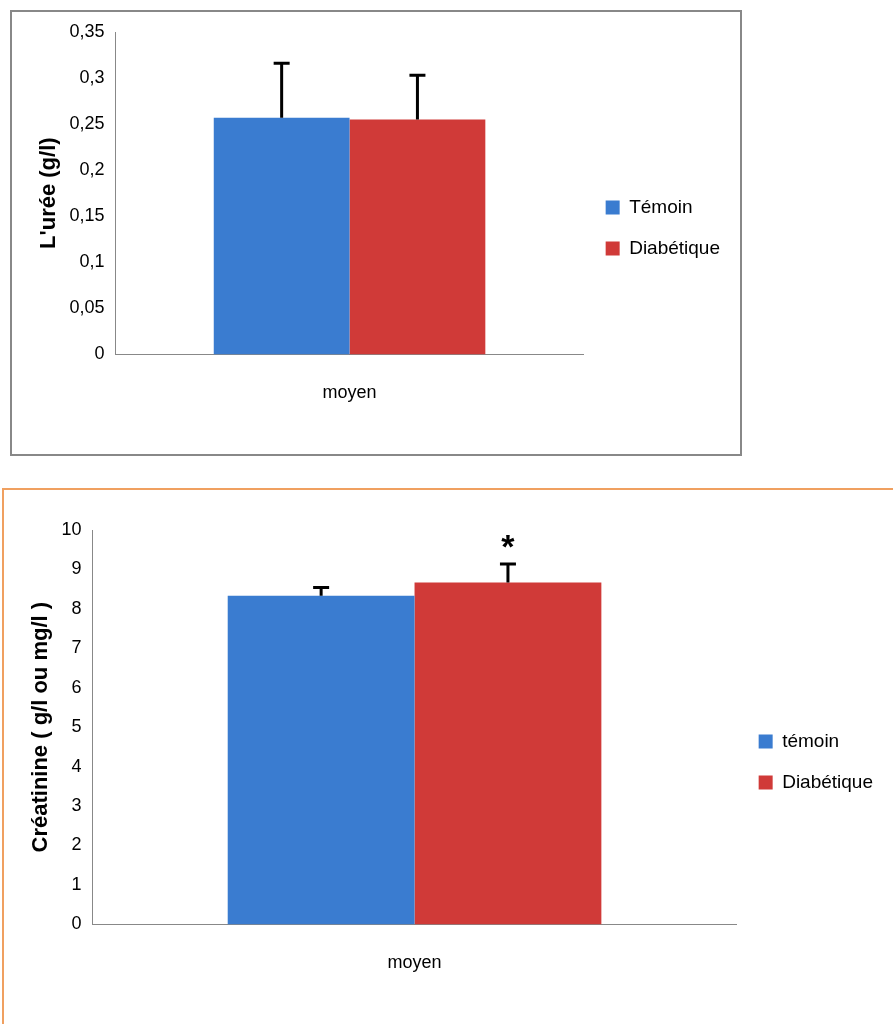 This screenshot has width=893, height=1024. Describe the element at coordinates (87, 30) in the screenshot. I see `y-tick-label: 0,35` at that location.